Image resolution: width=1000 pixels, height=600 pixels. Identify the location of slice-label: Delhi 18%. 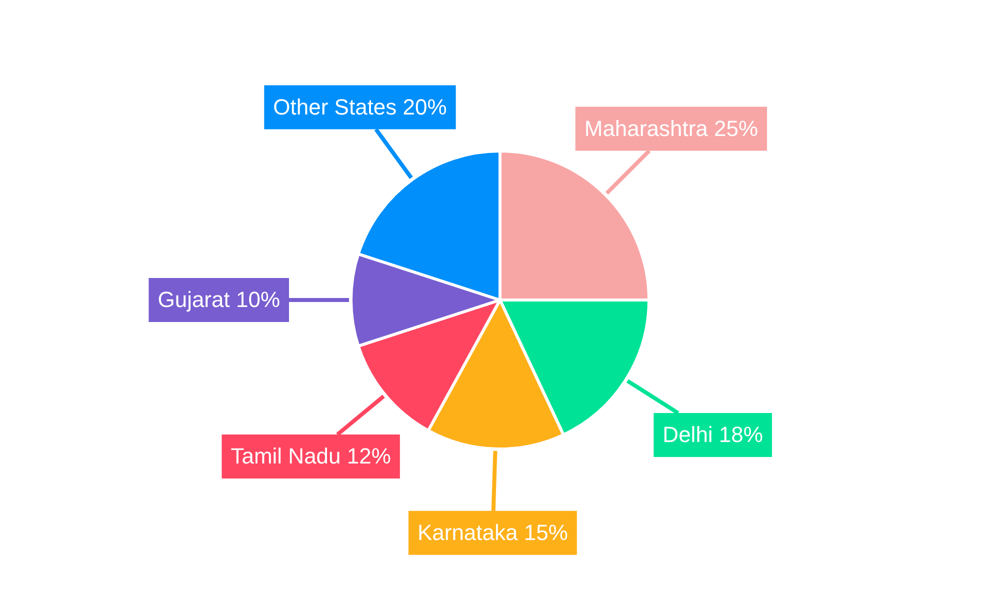
(712, 435).